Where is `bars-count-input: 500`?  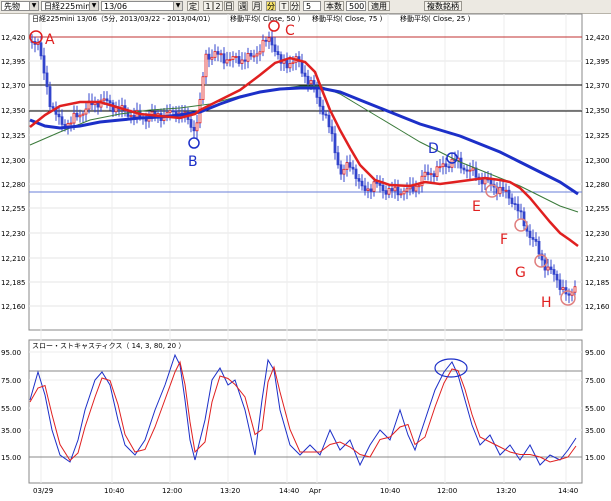 bars-count-input: 500 is located at coordinates (356, 6).